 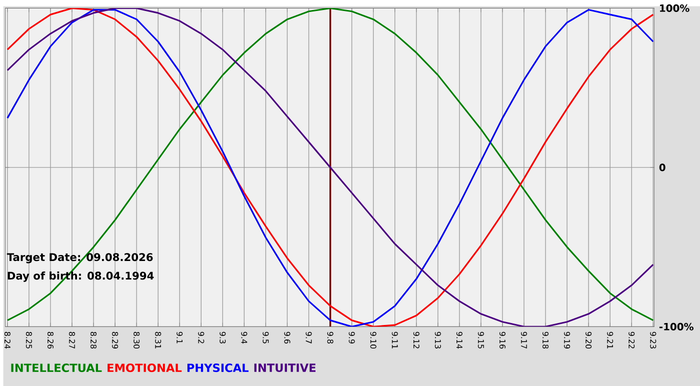 What do you see at coordinates (145, 367) in the screenshot?
I see `text: EMOTIONAL` at bounding box center [145, 367].